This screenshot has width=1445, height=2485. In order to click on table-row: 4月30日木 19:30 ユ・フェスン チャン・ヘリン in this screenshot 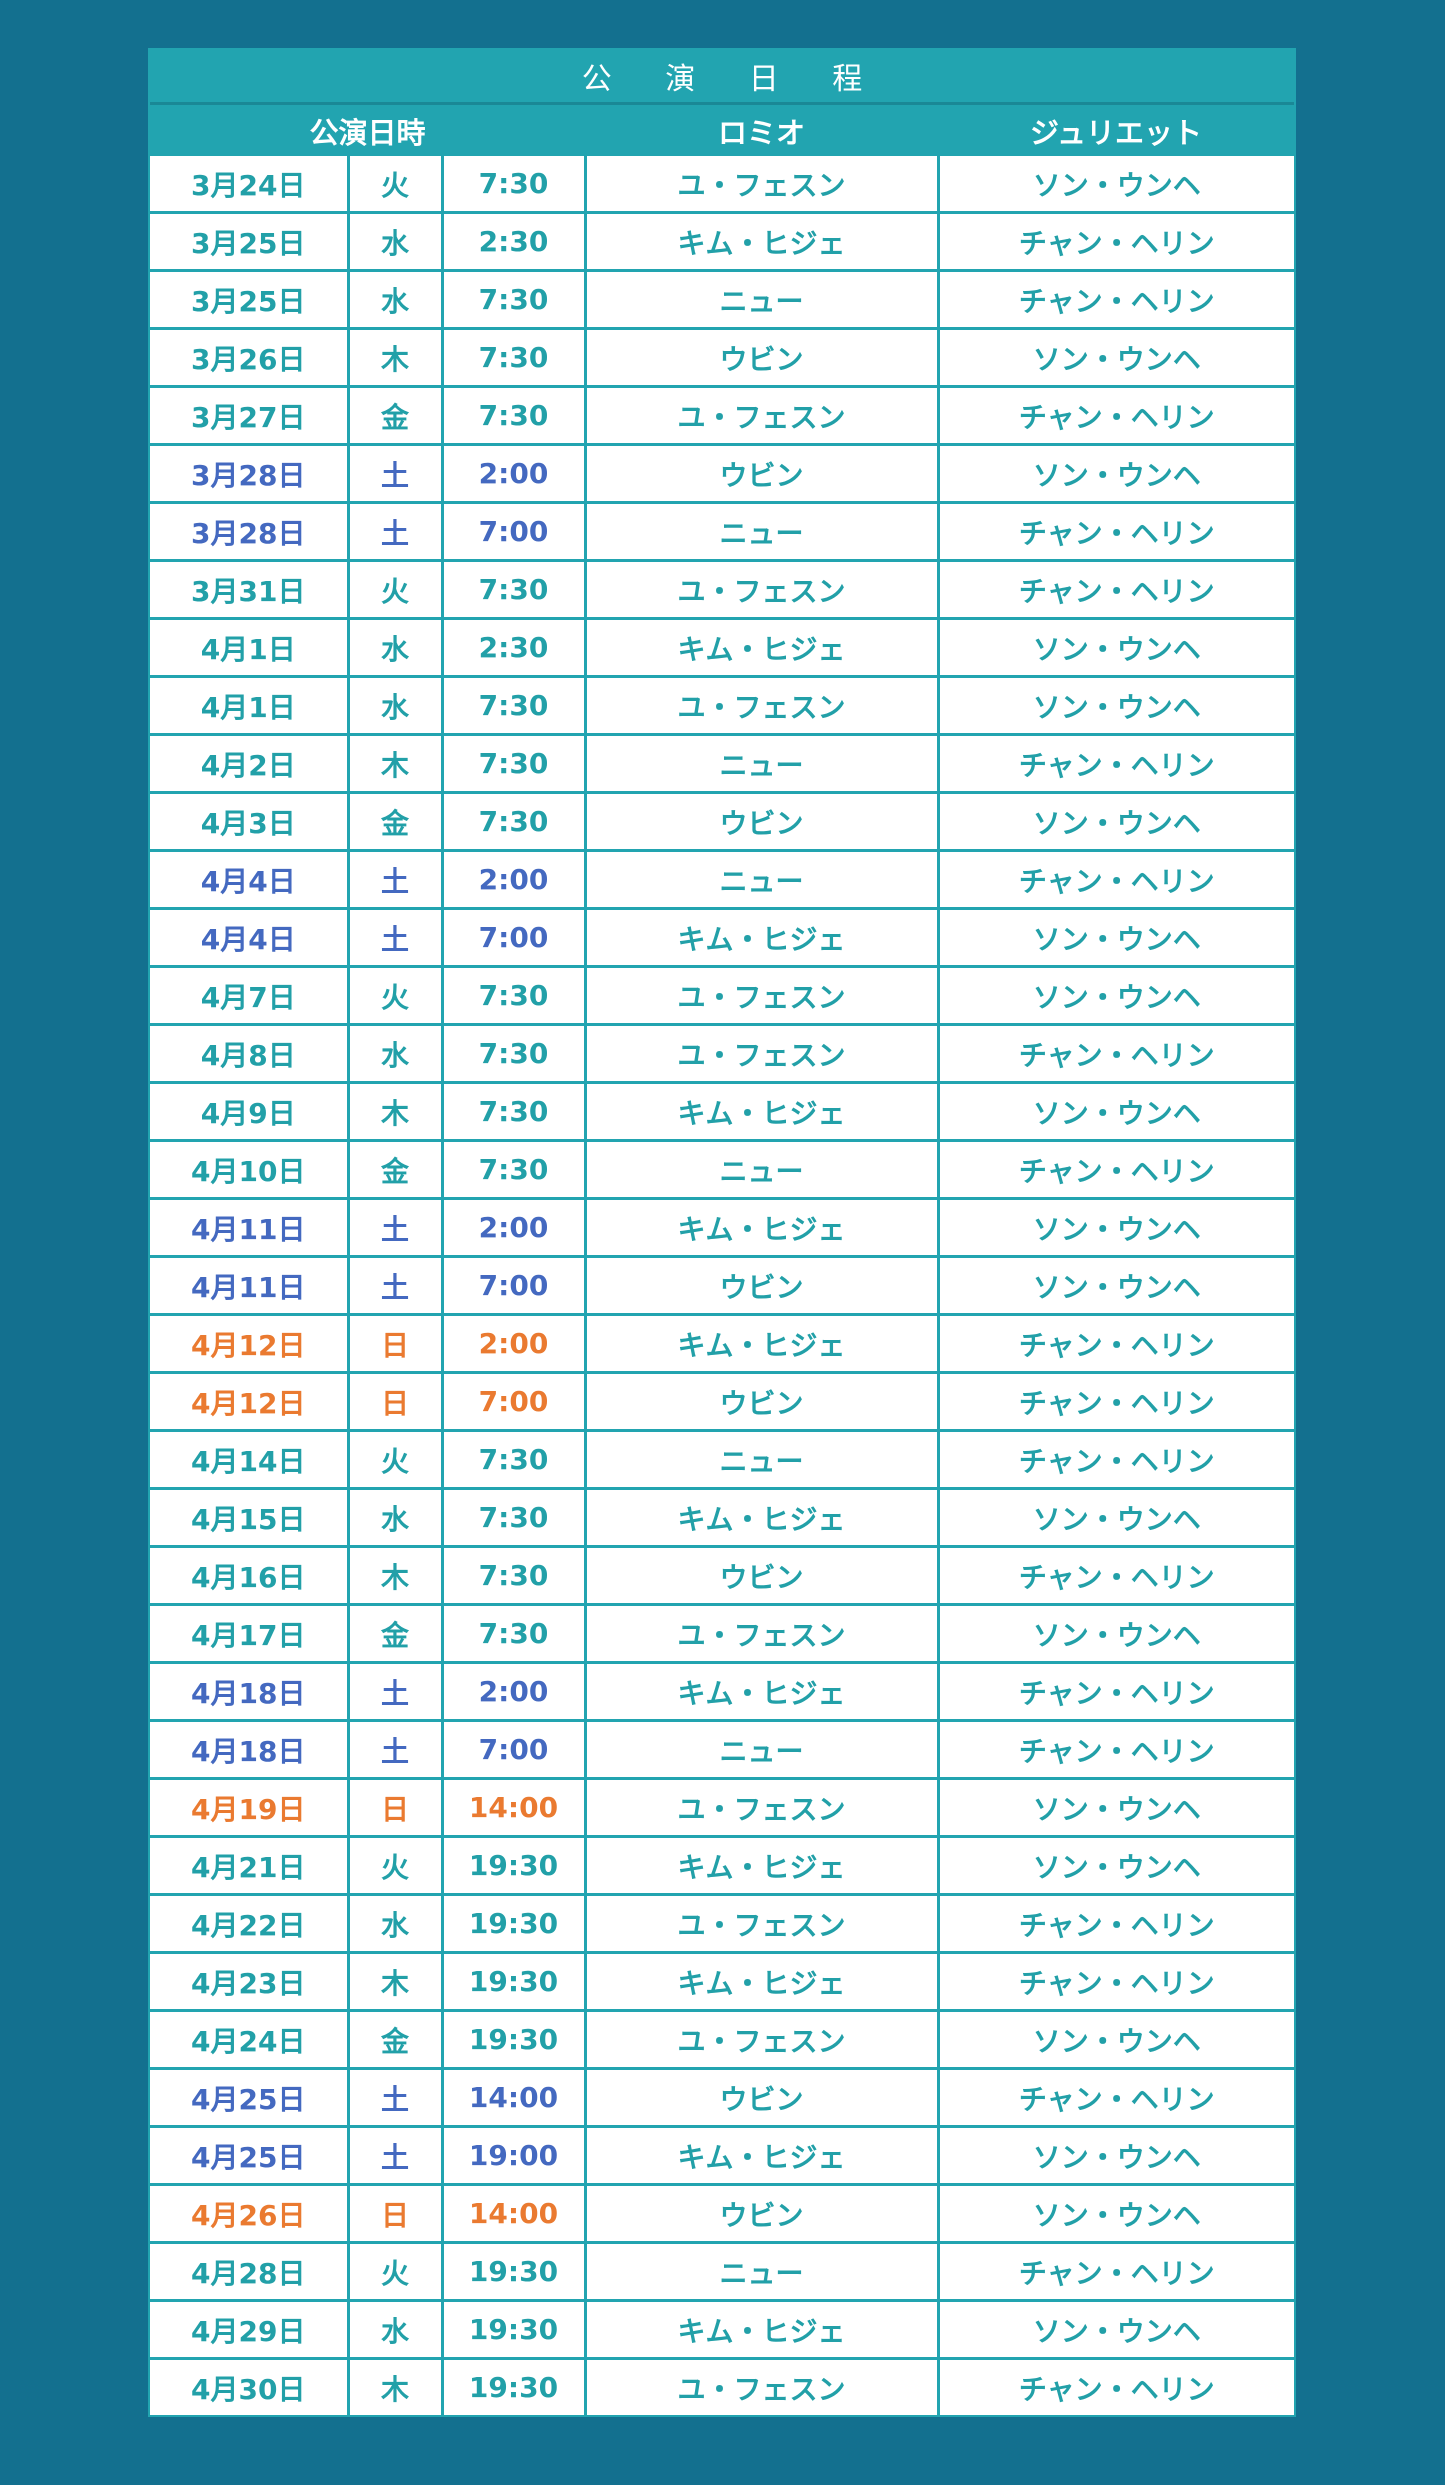, I will do `click(722, 2386)`.